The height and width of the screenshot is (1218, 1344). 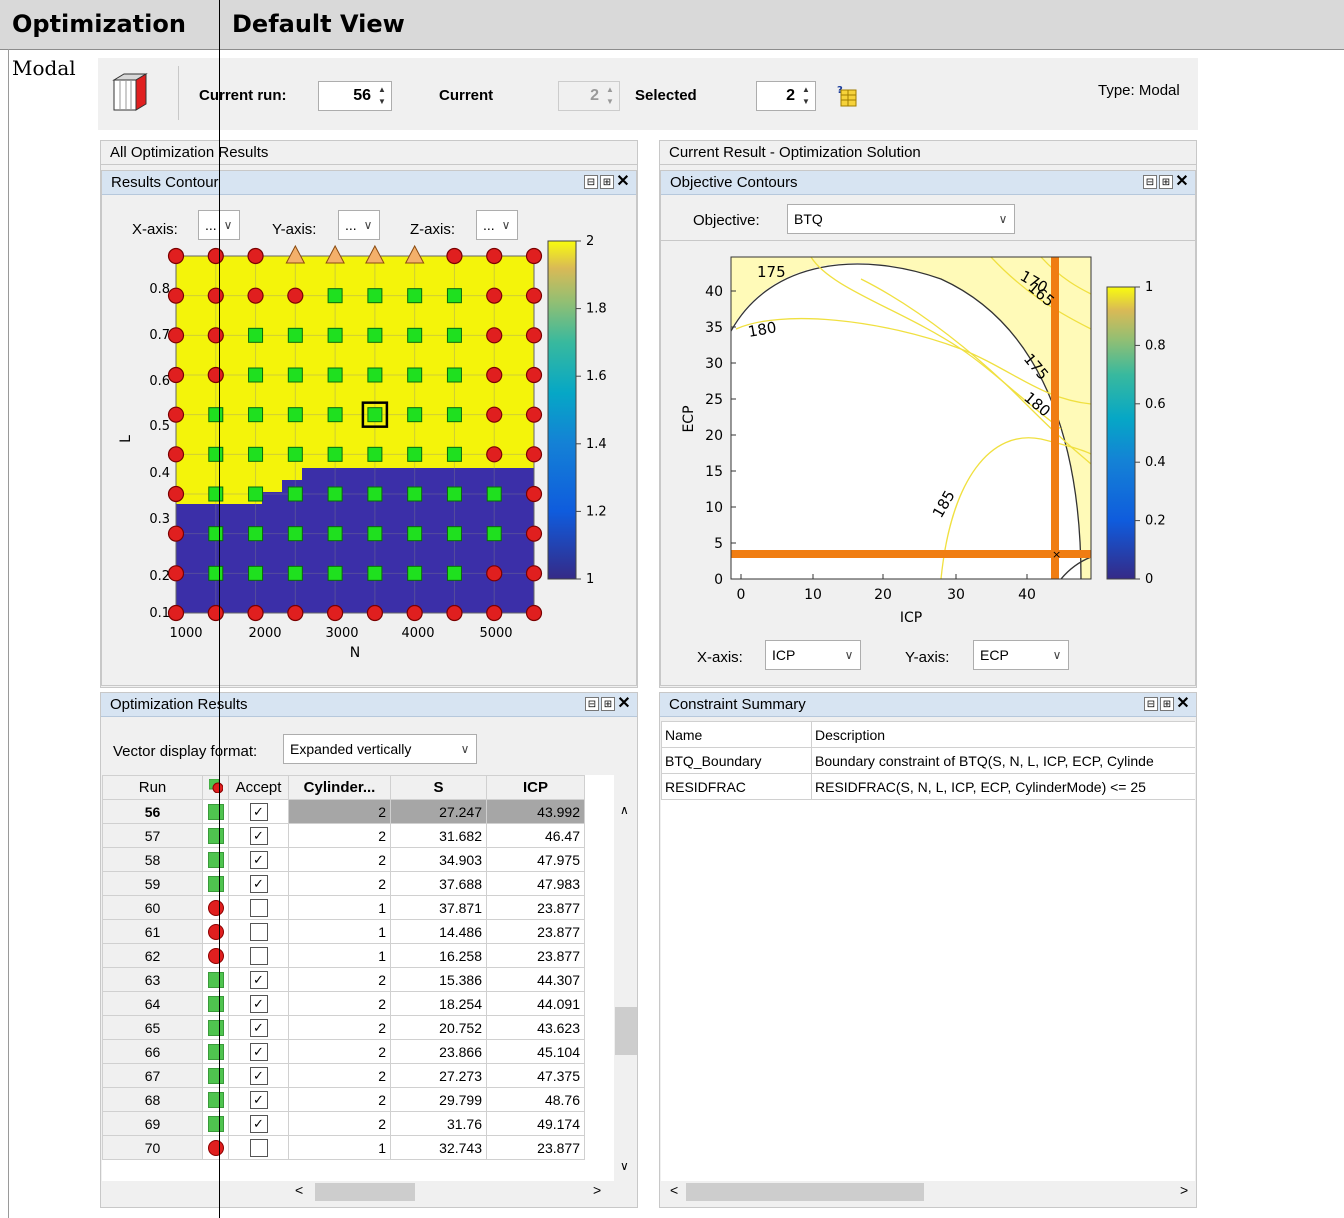 I want to click on run-cell: 64, so click(x=152, y=1003).